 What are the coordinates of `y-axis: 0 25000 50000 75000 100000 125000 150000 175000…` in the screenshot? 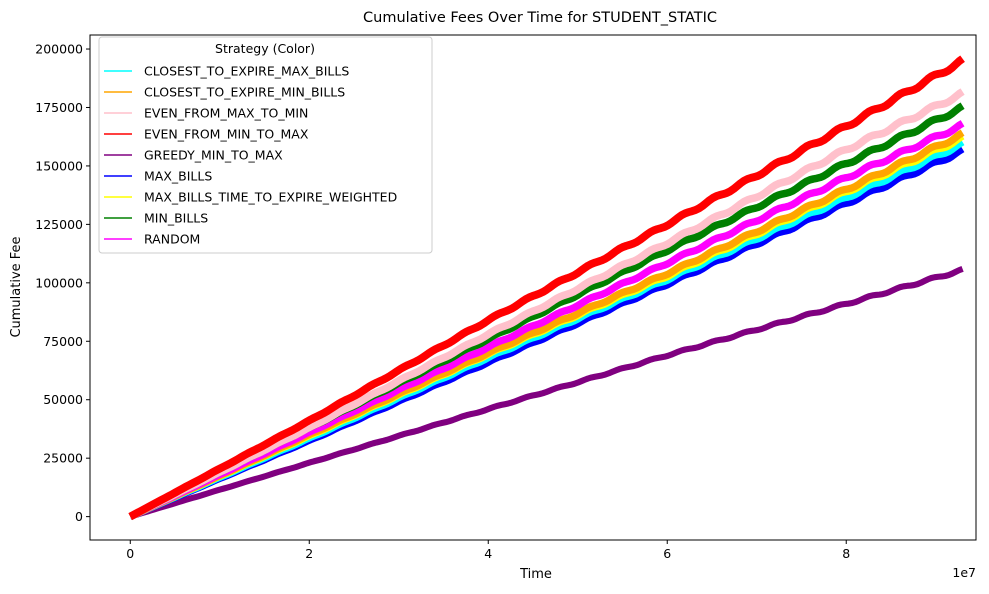 It's located at (62, 283).